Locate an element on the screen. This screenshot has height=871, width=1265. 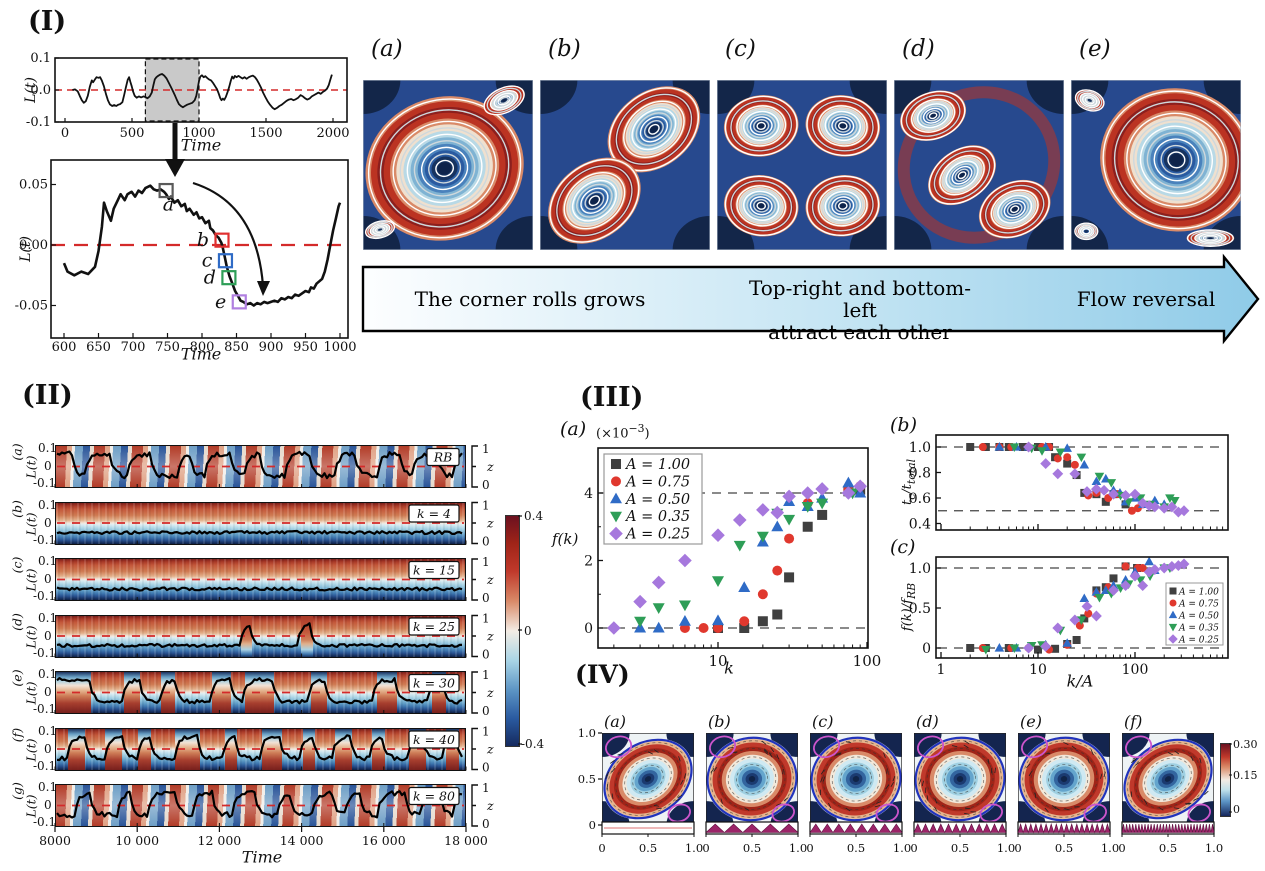
event-marker-label-c: c is located at coordinates (207, 261).